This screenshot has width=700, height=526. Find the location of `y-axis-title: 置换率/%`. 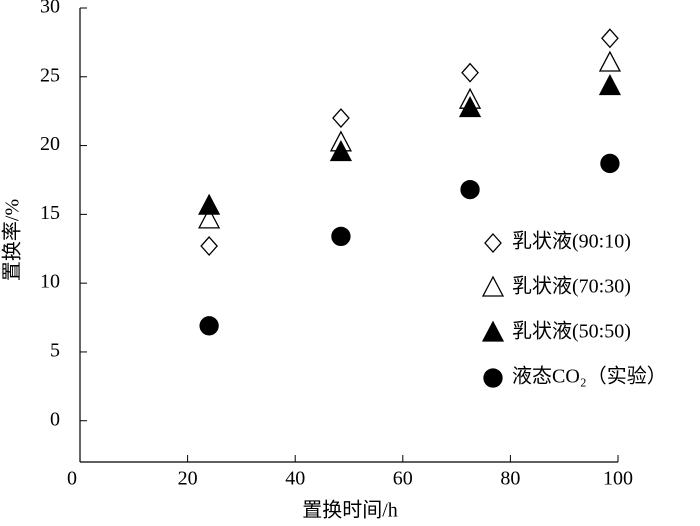

y-axis-title: 置换率/% is located at coordinates (12, 240).